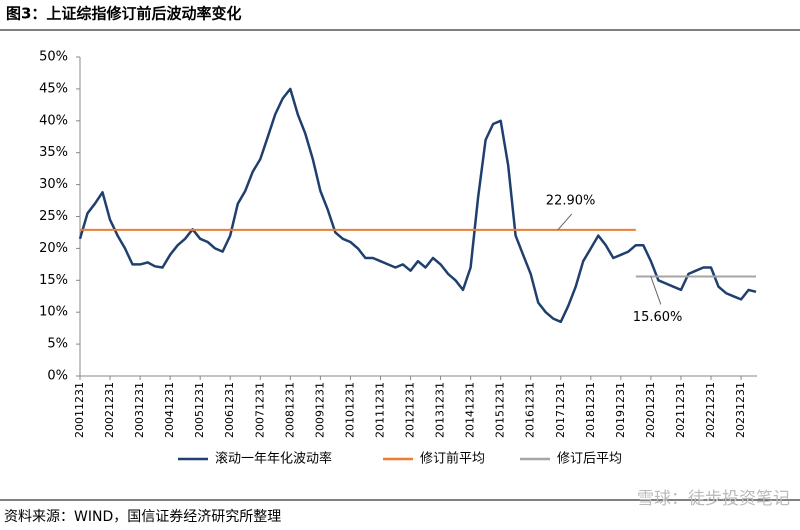 This screenshot has width=800, height=530. Describe the element at coordinates (452, 459) in the screenshot. I see `legend-label: 修订前平均` at that location.